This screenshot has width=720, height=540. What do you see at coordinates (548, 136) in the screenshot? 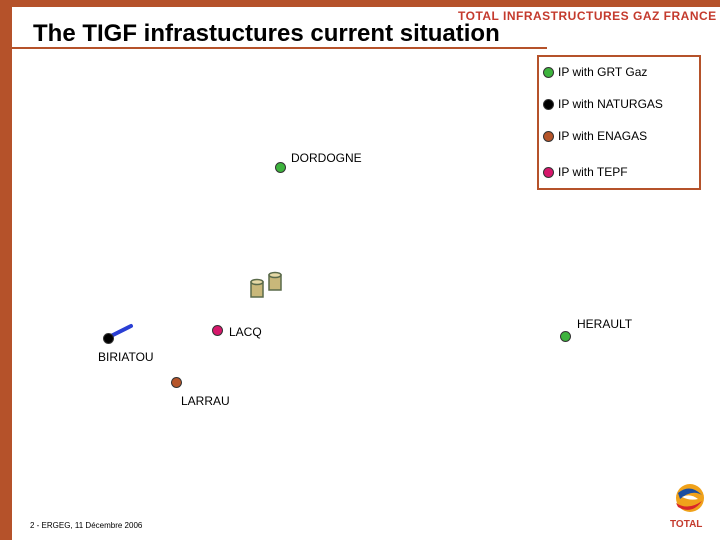
I see `brown-dot-icon` at bounding box center [548, 136].